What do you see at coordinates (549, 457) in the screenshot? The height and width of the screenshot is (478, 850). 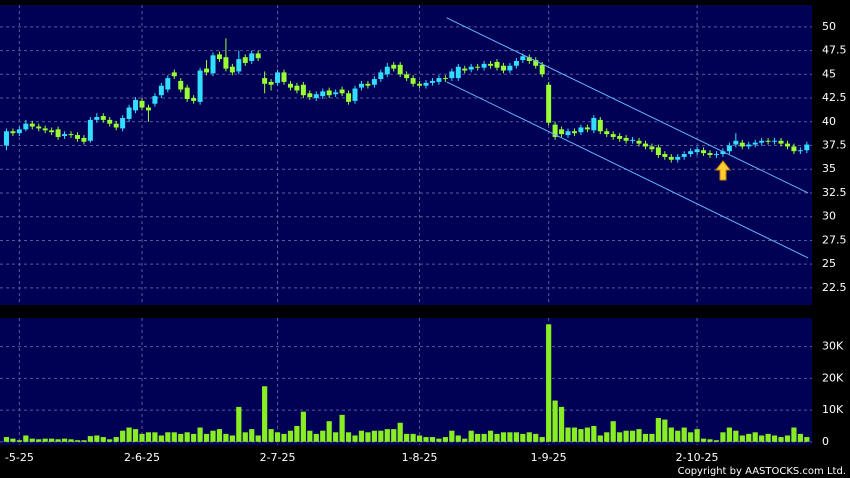 I see `x-tick-label: 1-9-25` at bounding box center [549, 457].